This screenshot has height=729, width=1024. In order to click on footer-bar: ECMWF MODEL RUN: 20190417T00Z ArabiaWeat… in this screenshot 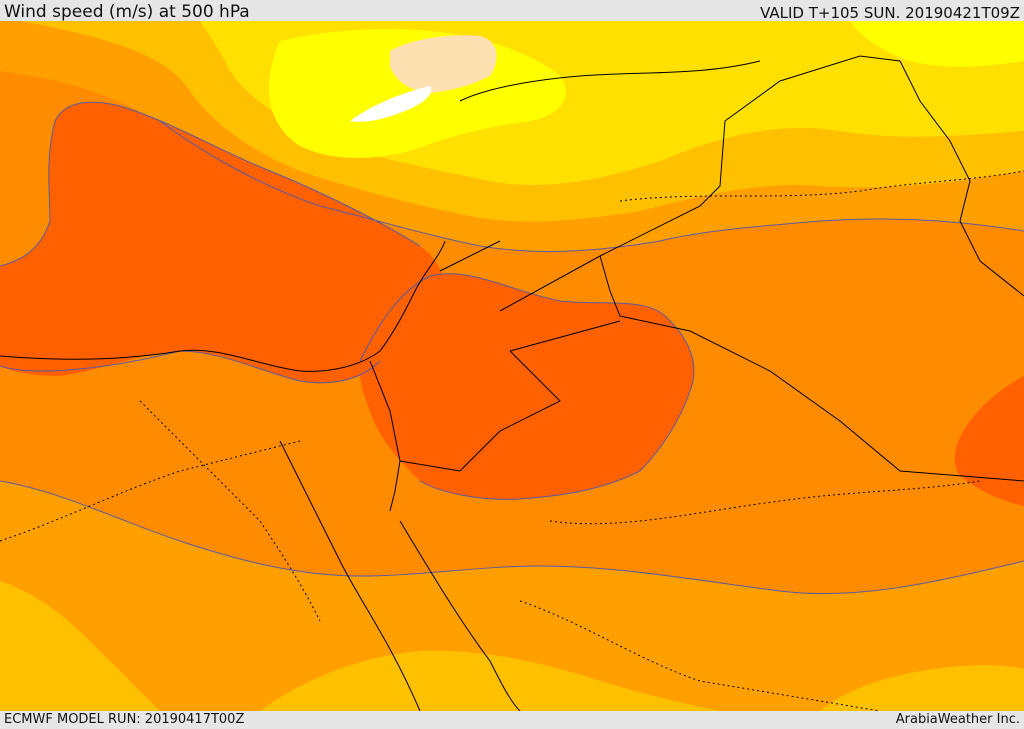, I will do `click(512, 720)`.